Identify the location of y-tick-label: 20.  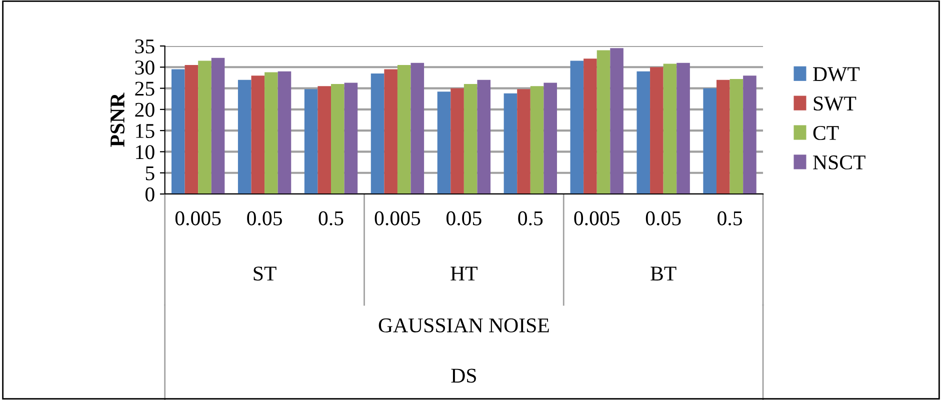
(144, 109).